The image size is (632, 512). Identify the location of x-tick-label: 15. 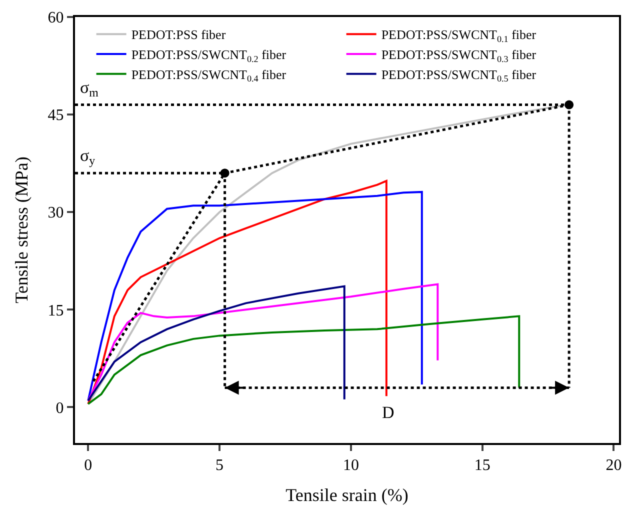
(482, 465).